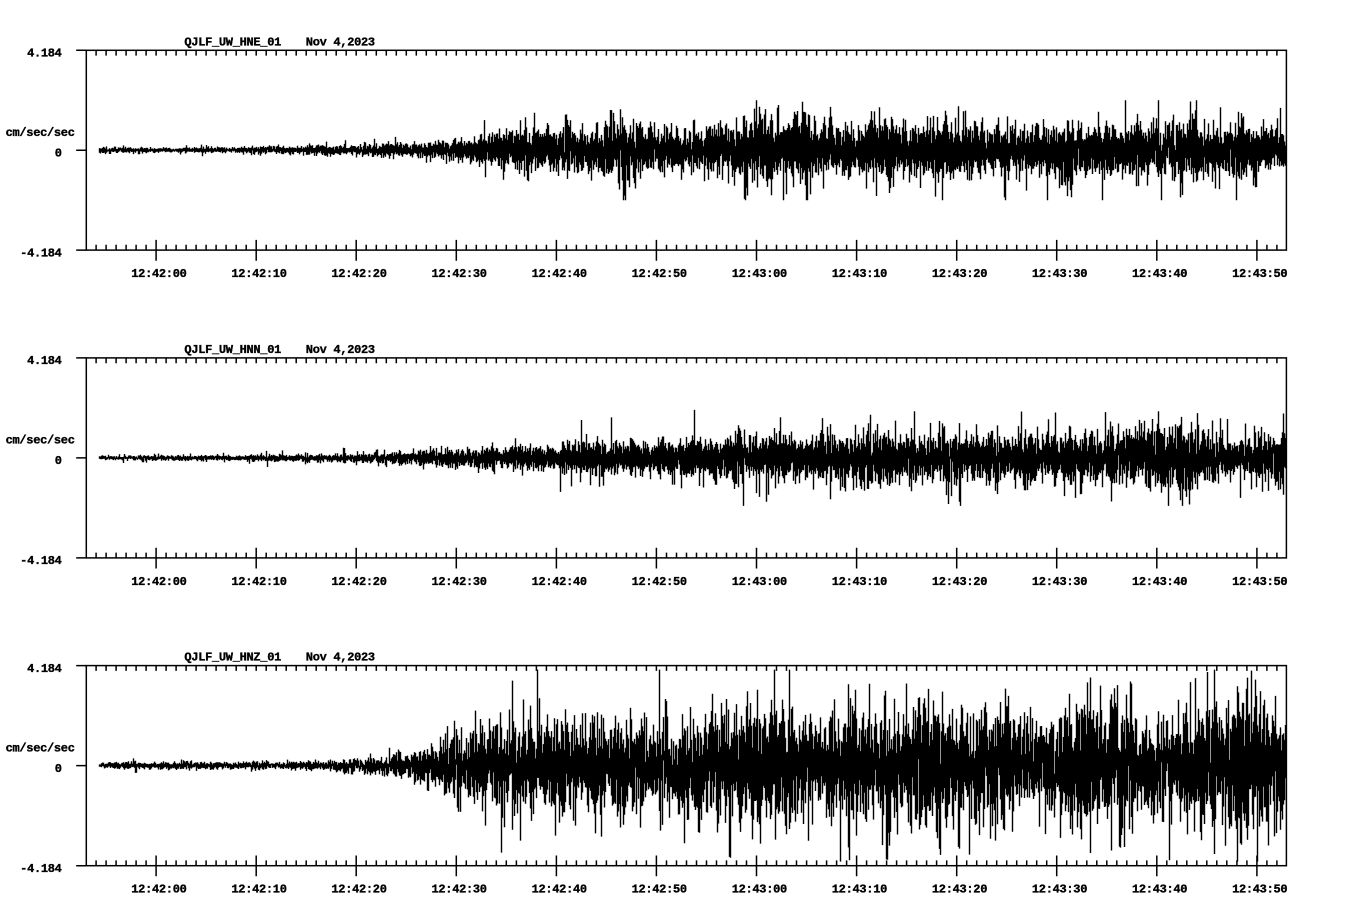  I want to click on svg-text: QJLF_UW_HNN_01, so click(232, 350).